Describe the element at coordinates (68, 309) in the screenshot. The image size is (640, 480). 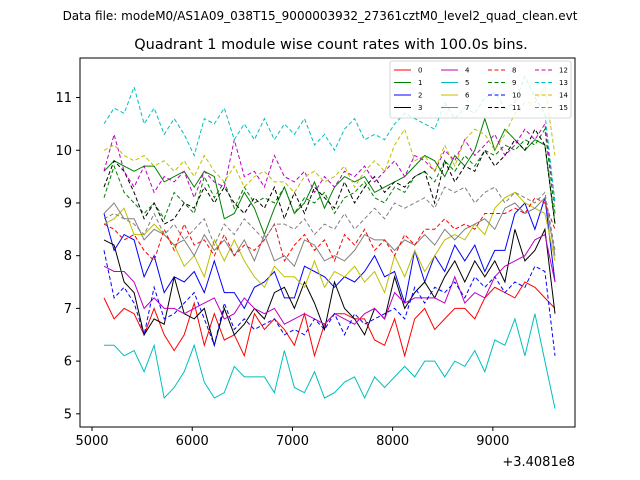
I see `y-tick-label: 7` at that location.